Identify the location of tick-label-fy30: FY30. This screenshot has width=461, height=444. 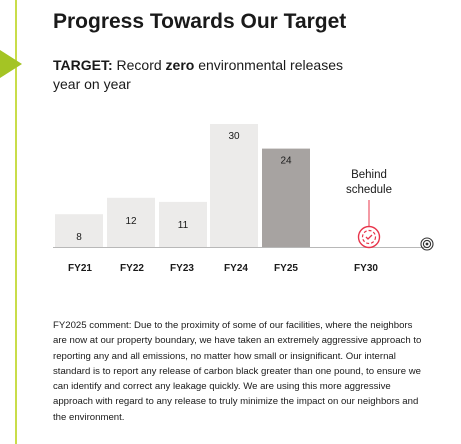
(366, 268).